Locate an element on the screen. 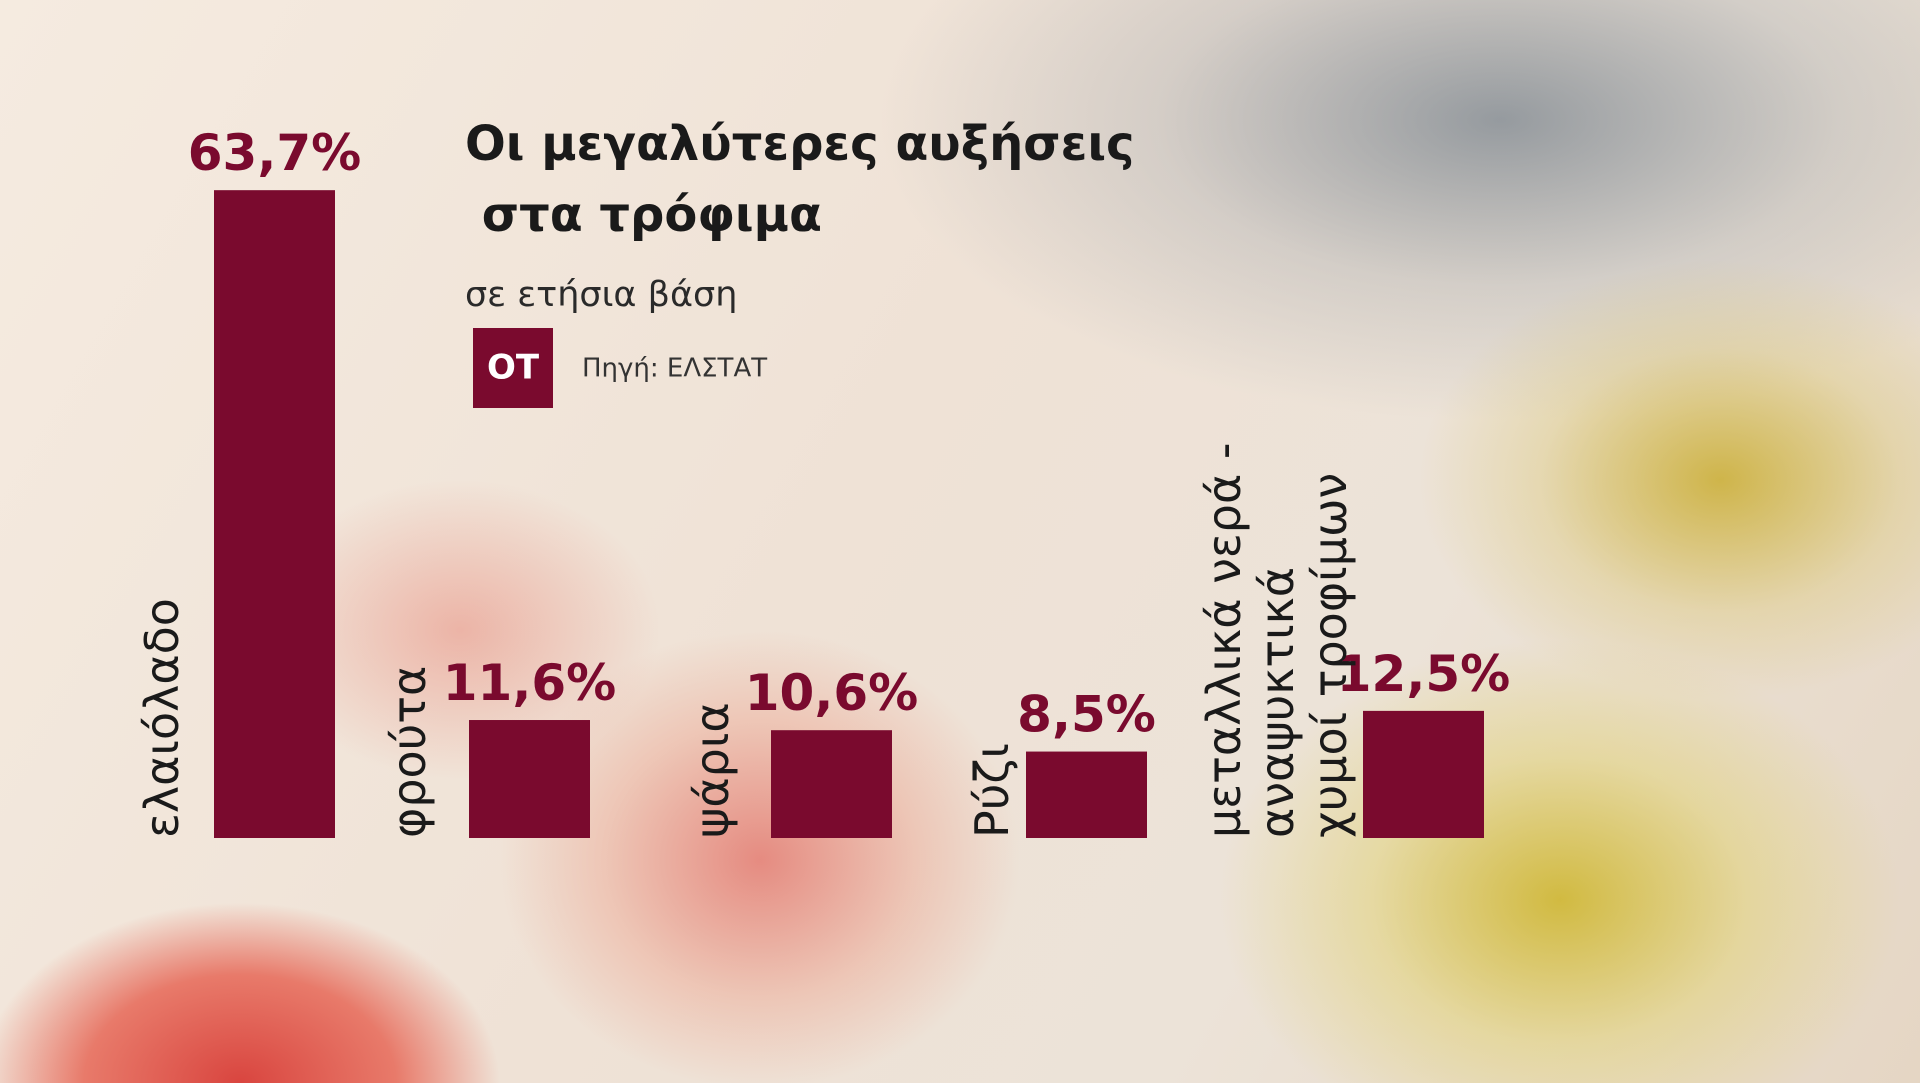 Image resolution: width=1920 pixels, height=1083 pixels. value-label: 10,6% is located at coordinates (831, 693).